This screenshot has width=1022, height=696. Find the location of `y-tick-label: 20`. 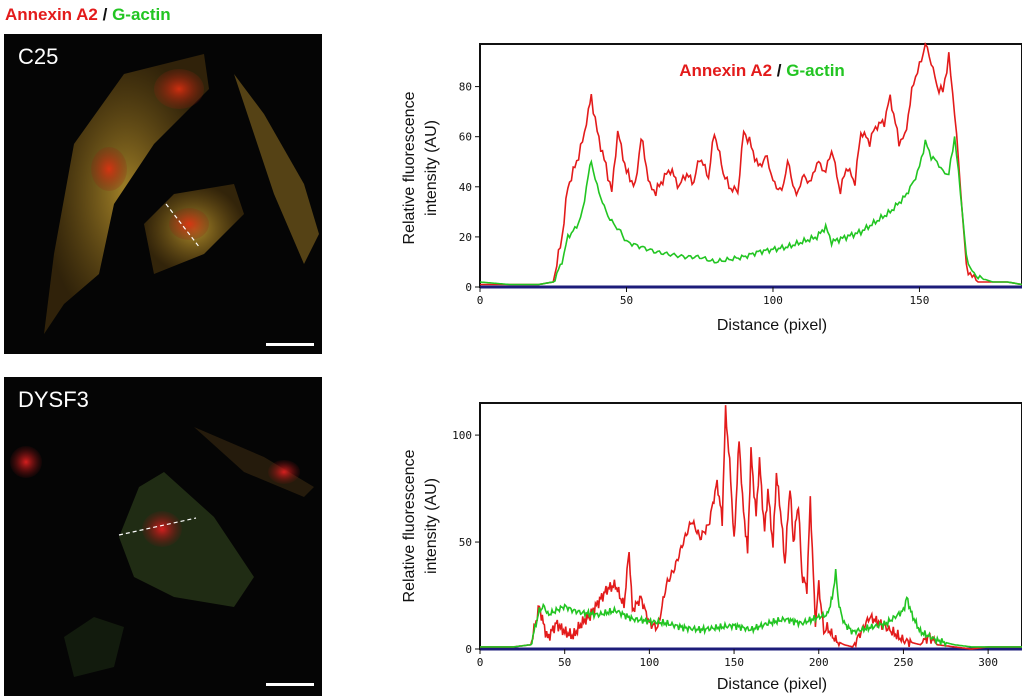

y-tick-label: 20 is located at coordinates (465, 237).